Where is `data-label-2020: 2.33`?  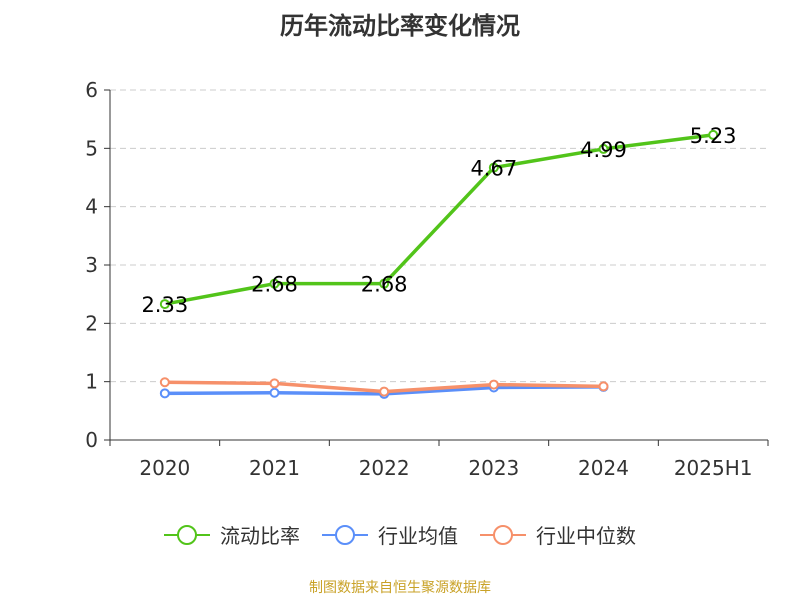
data-label-2020: 2.33 is located at coordinates (164, 305).